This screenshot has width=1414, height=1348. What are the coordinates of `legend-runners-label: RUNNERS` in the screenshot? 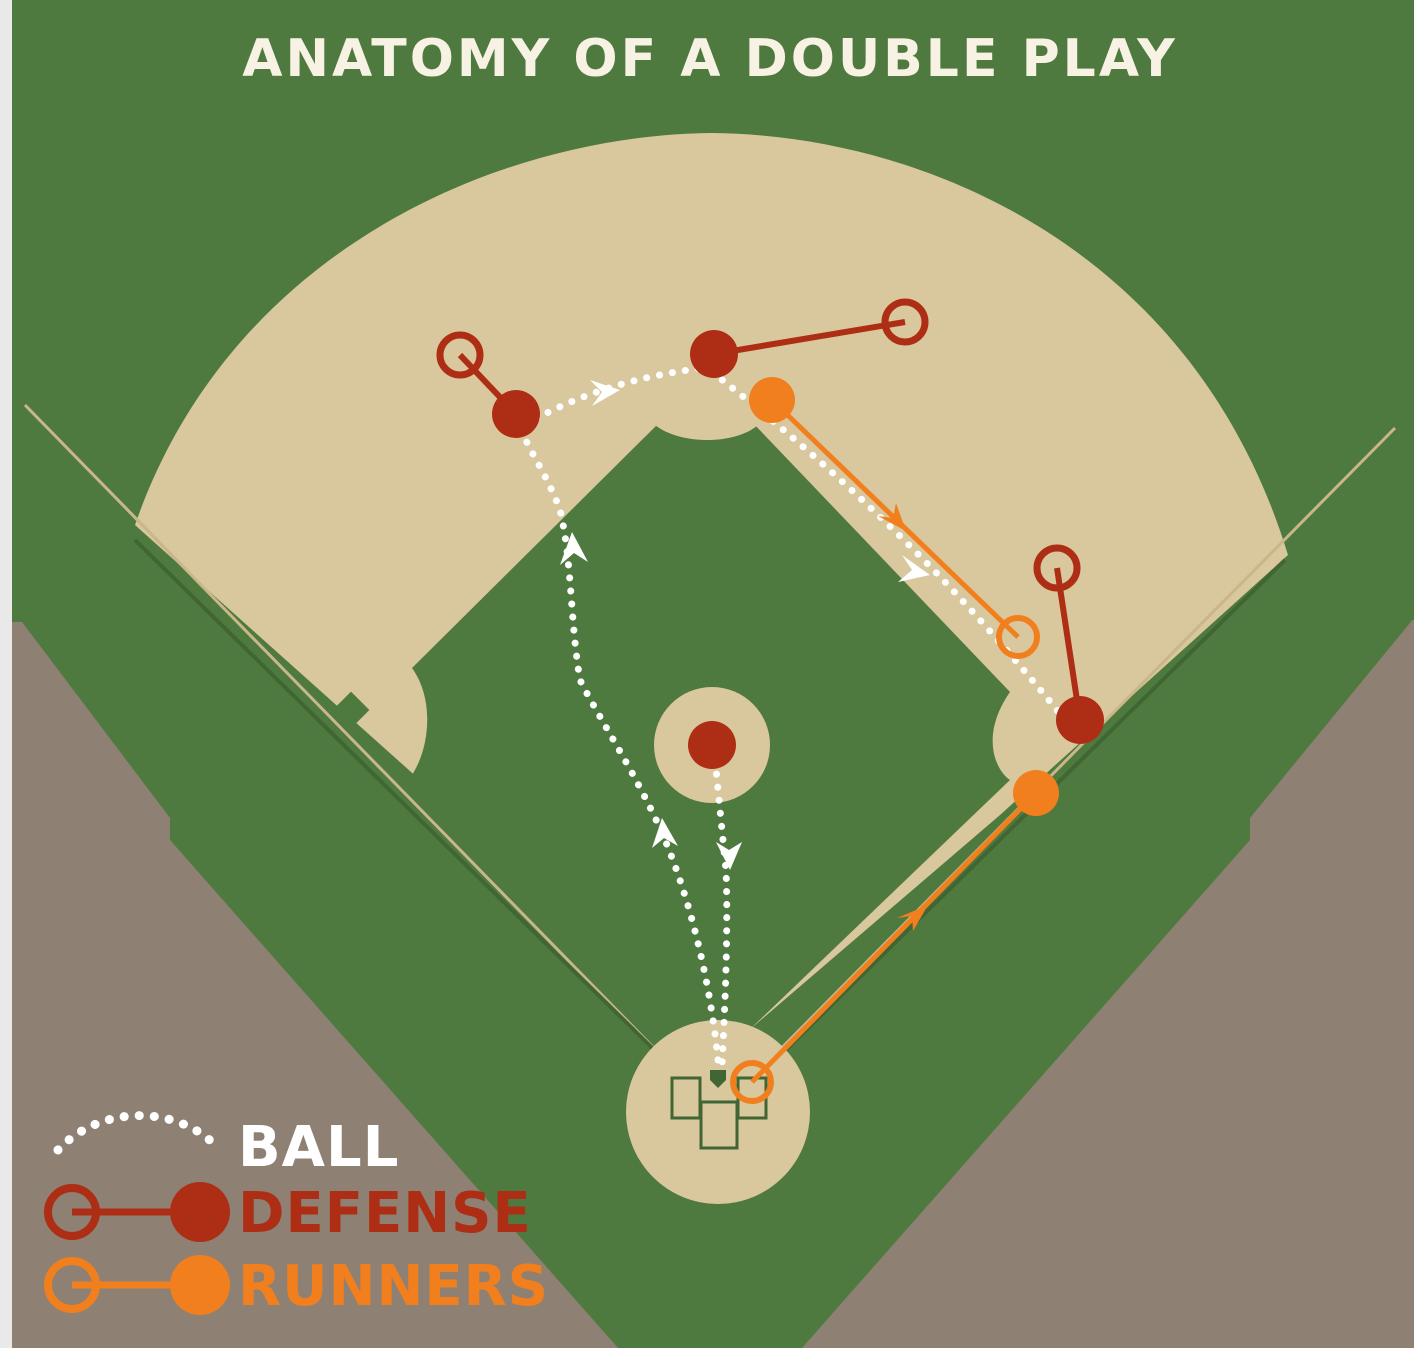 It's located at (393, 1286).